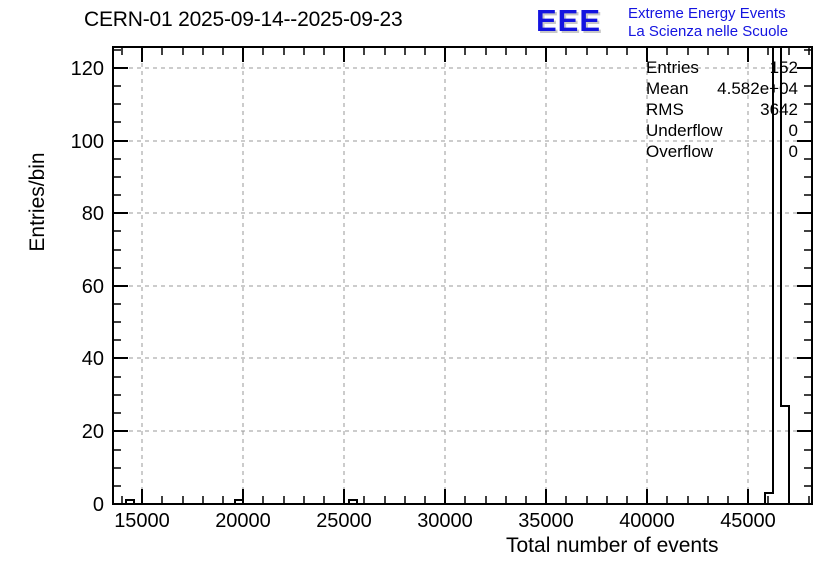 The height and width of the screenshot is (572, 836). I want to click on stats-value-entries: 152, so click(783, 67).